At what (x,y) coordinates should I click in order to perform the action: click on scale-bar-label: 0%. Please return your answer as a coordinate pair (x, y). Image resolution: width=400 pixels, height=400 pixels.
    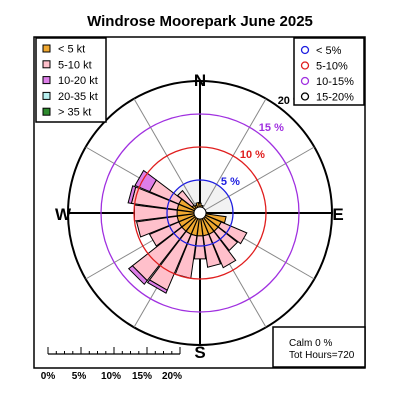
    Looking at the image, I should click on (48, 376).